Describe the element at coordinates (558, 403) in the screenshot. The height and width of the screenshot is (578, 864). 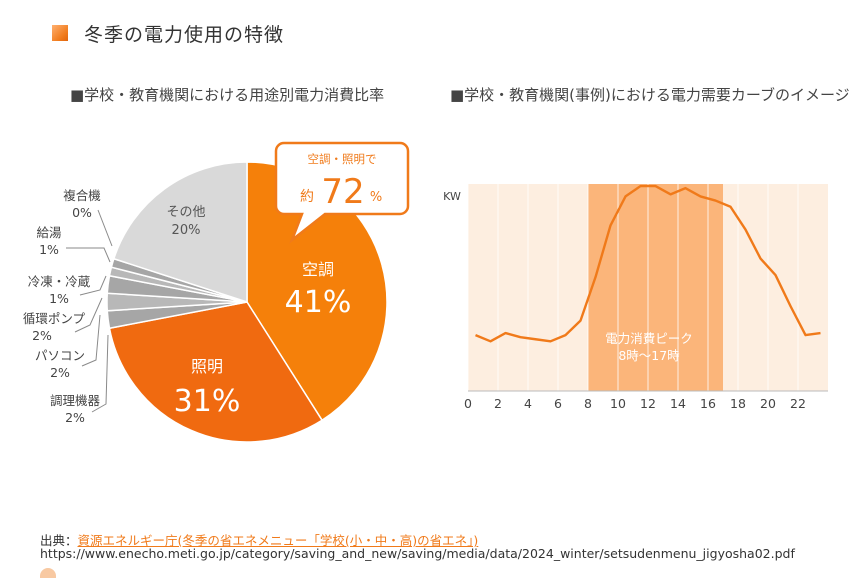
I see `x-tick-6: 6` at that location.